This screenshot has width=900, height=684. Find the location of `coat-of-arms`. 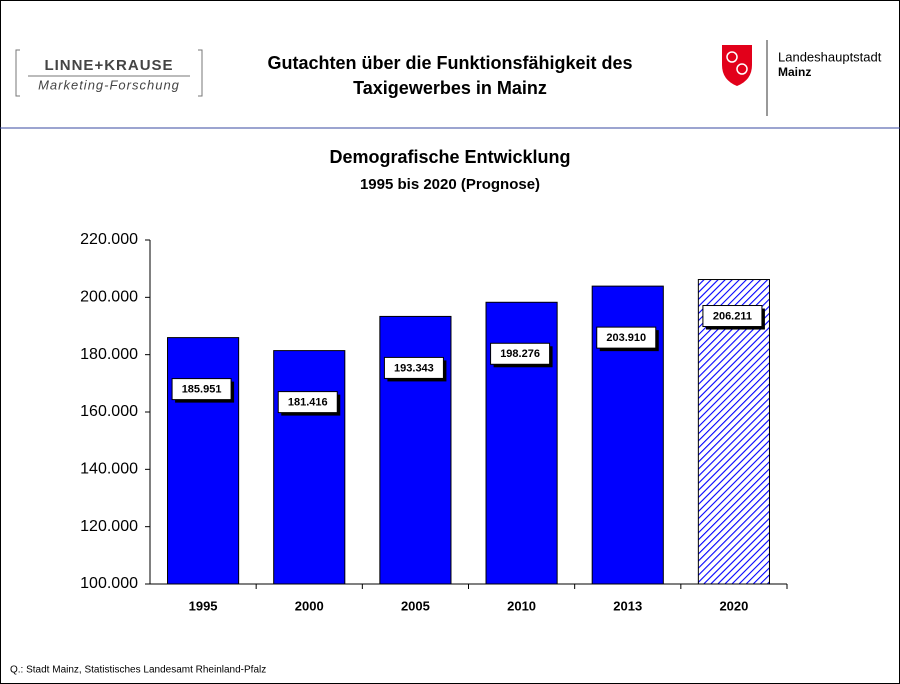

coat-of-arms is located at coordinates (737, 65).